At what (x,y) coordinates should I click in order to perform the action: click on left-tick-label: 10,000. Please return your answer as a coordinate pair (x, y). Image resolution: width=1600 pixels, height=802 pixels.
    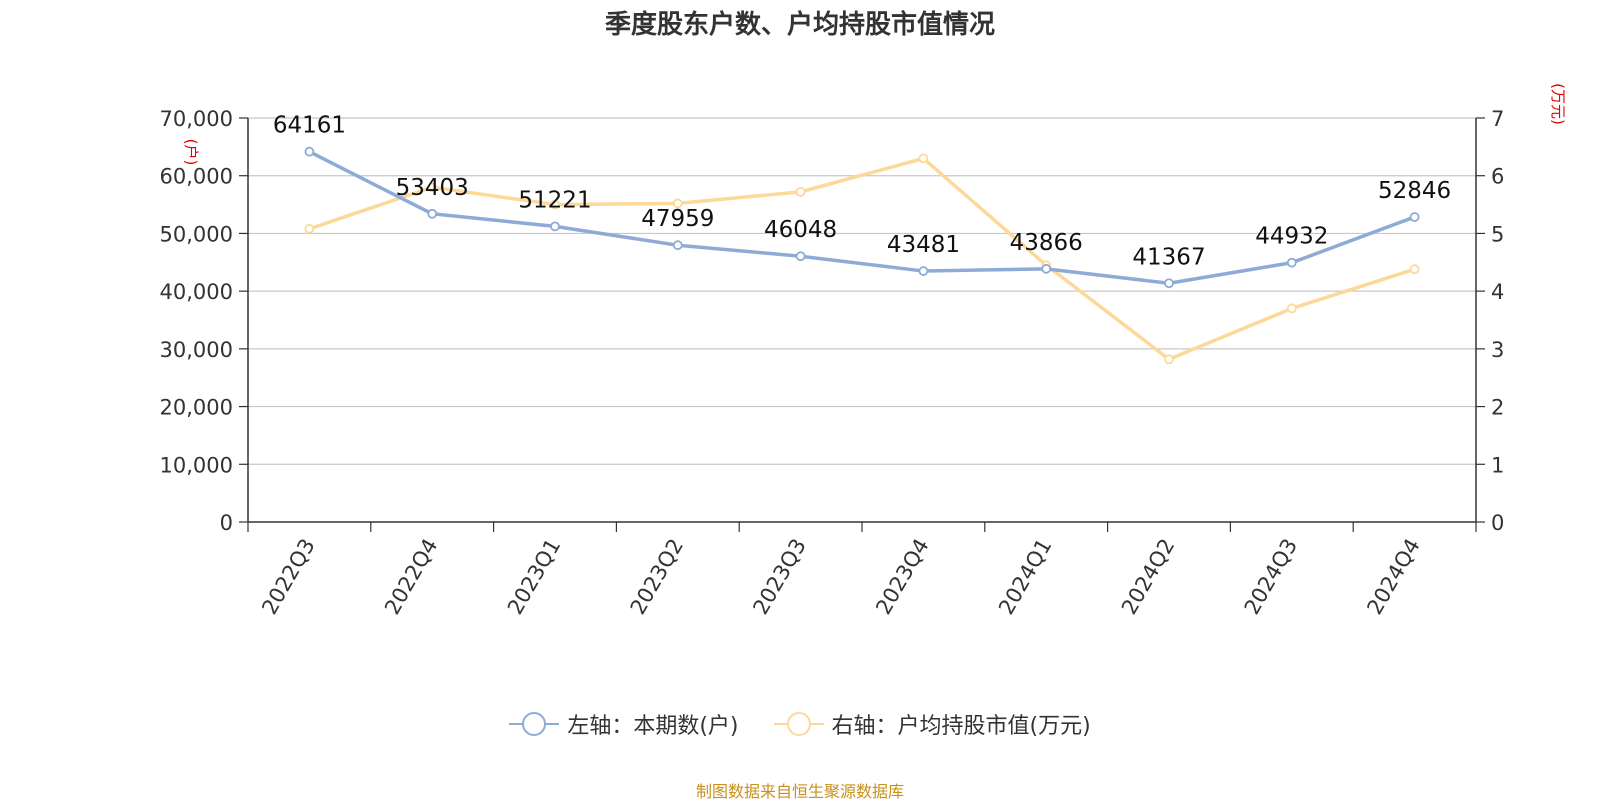
    Looking at the image, I should click on (196, 465).